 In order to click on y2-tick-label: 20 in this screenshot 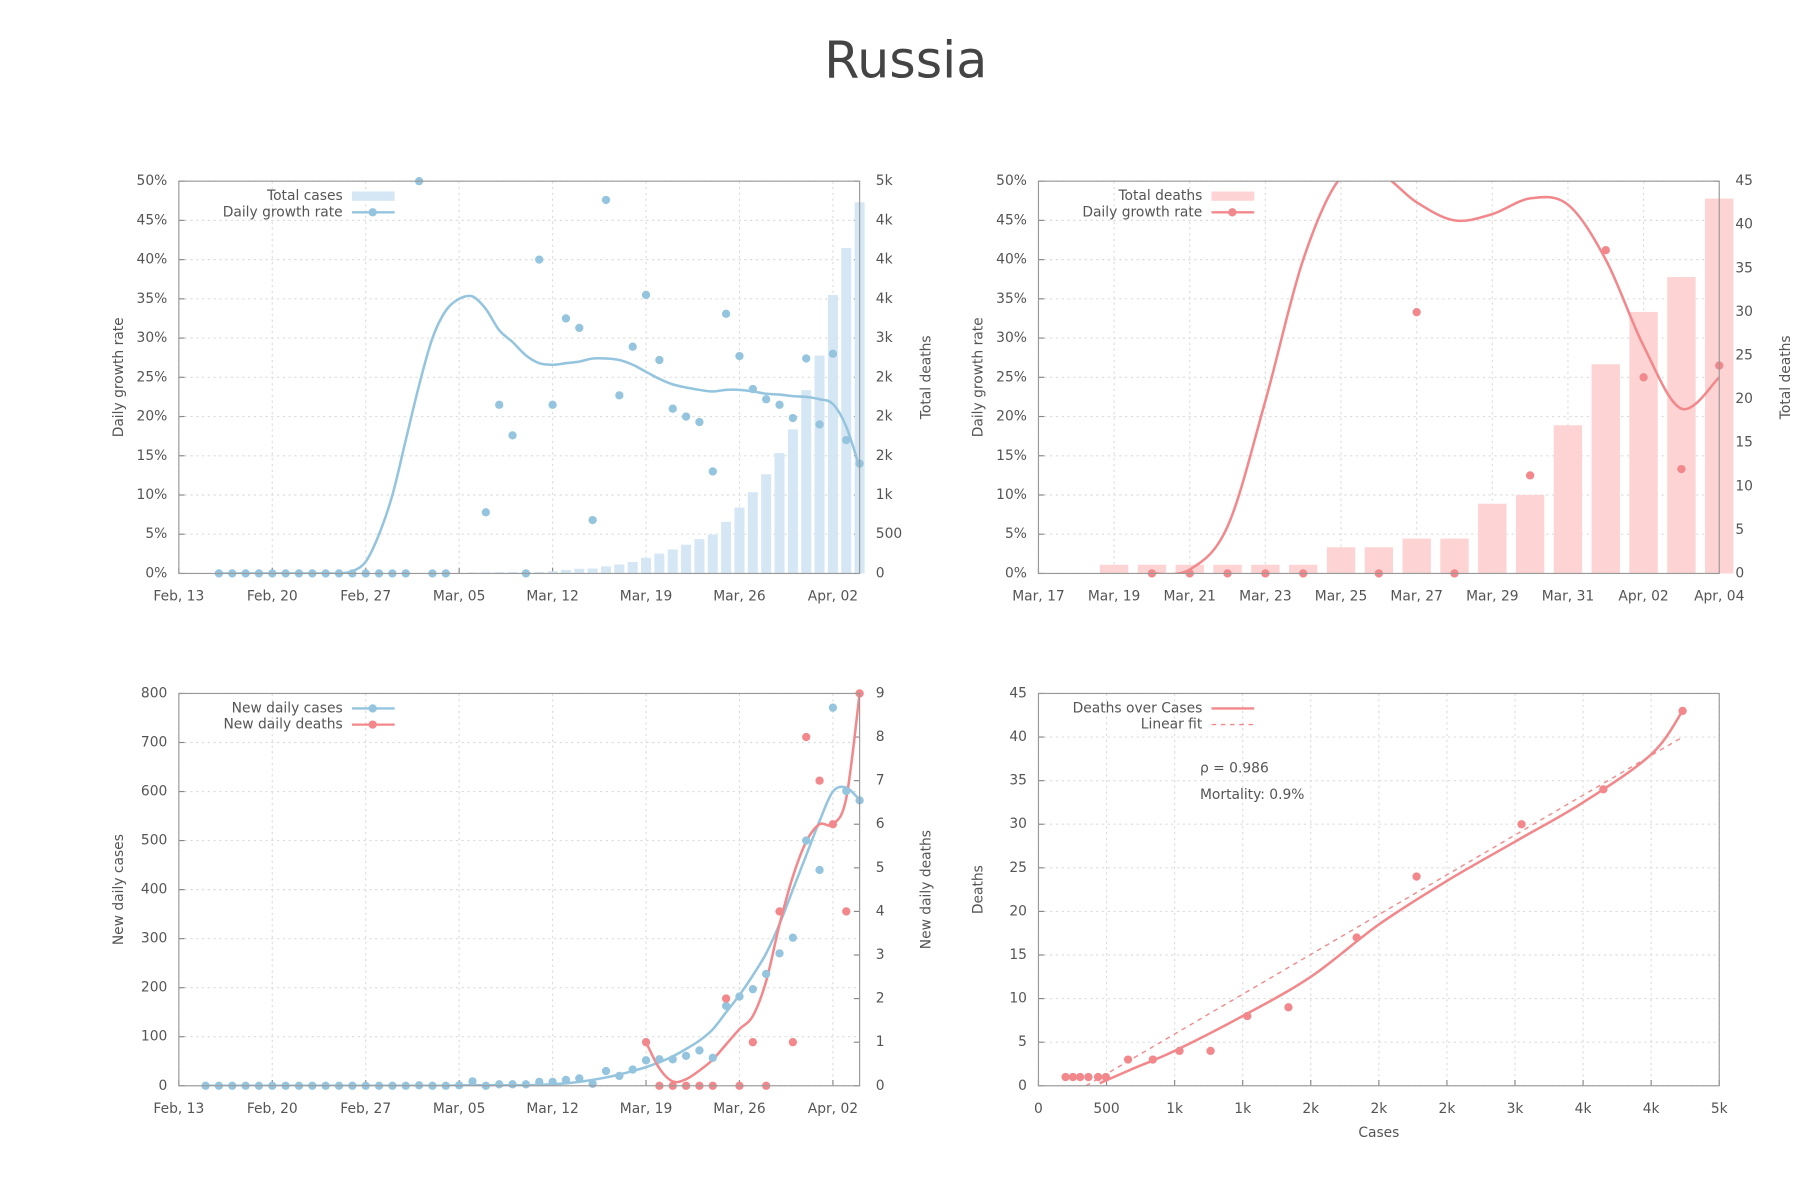, I will do `click(1744, 399)`.